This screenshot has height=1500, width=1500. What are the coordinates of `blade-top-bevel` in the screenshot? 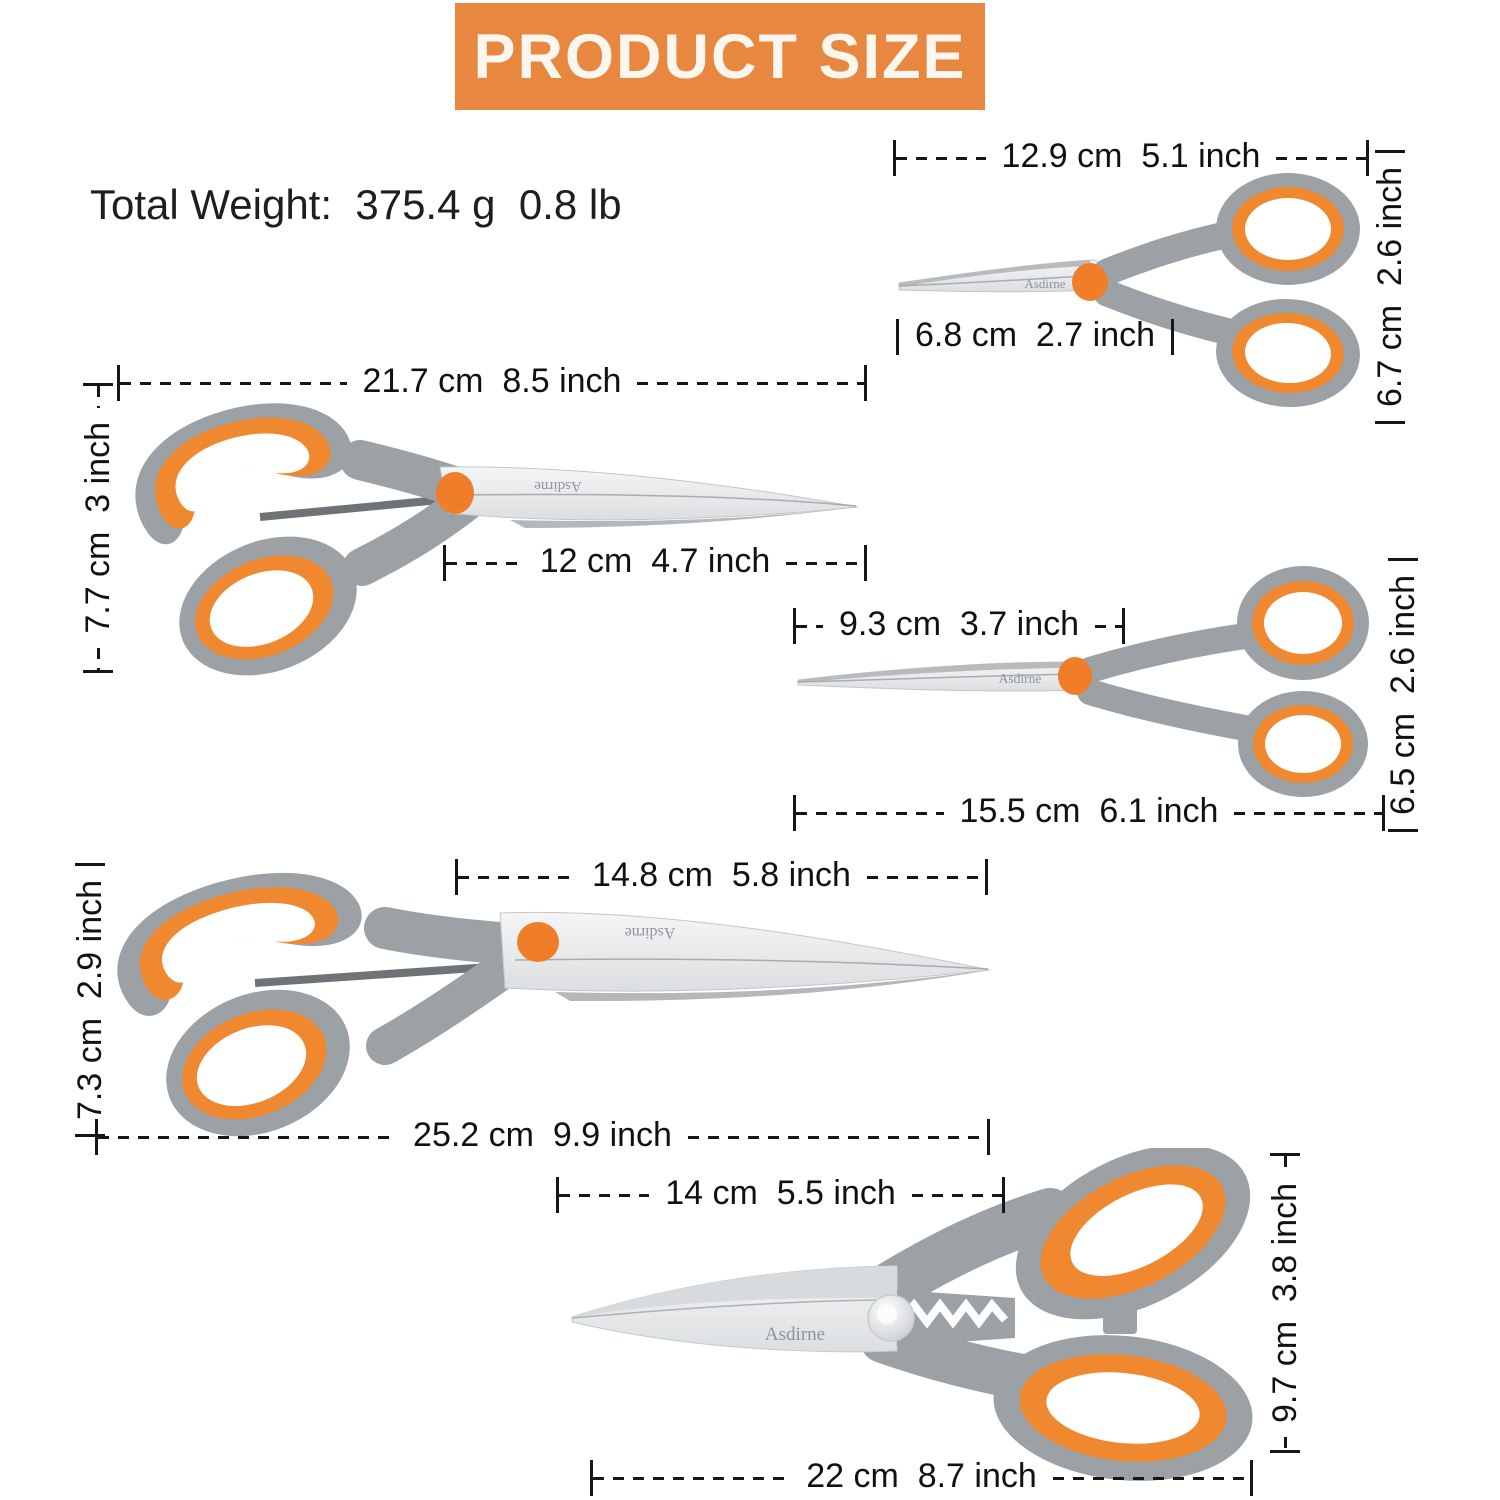 It's located at (932, 672).